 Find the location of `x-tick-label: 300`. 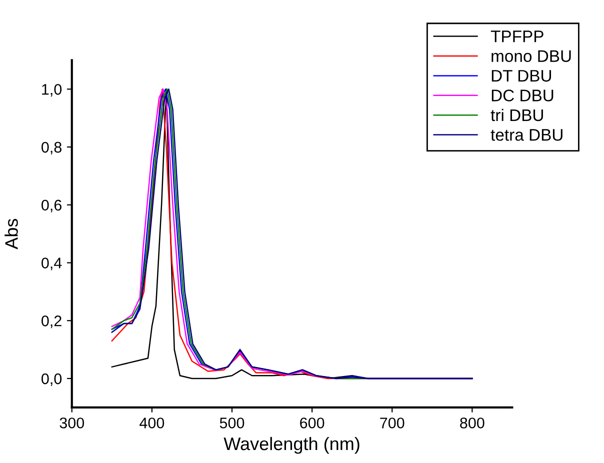

x-tick-label: 300 is located at coordinates (72, 423).